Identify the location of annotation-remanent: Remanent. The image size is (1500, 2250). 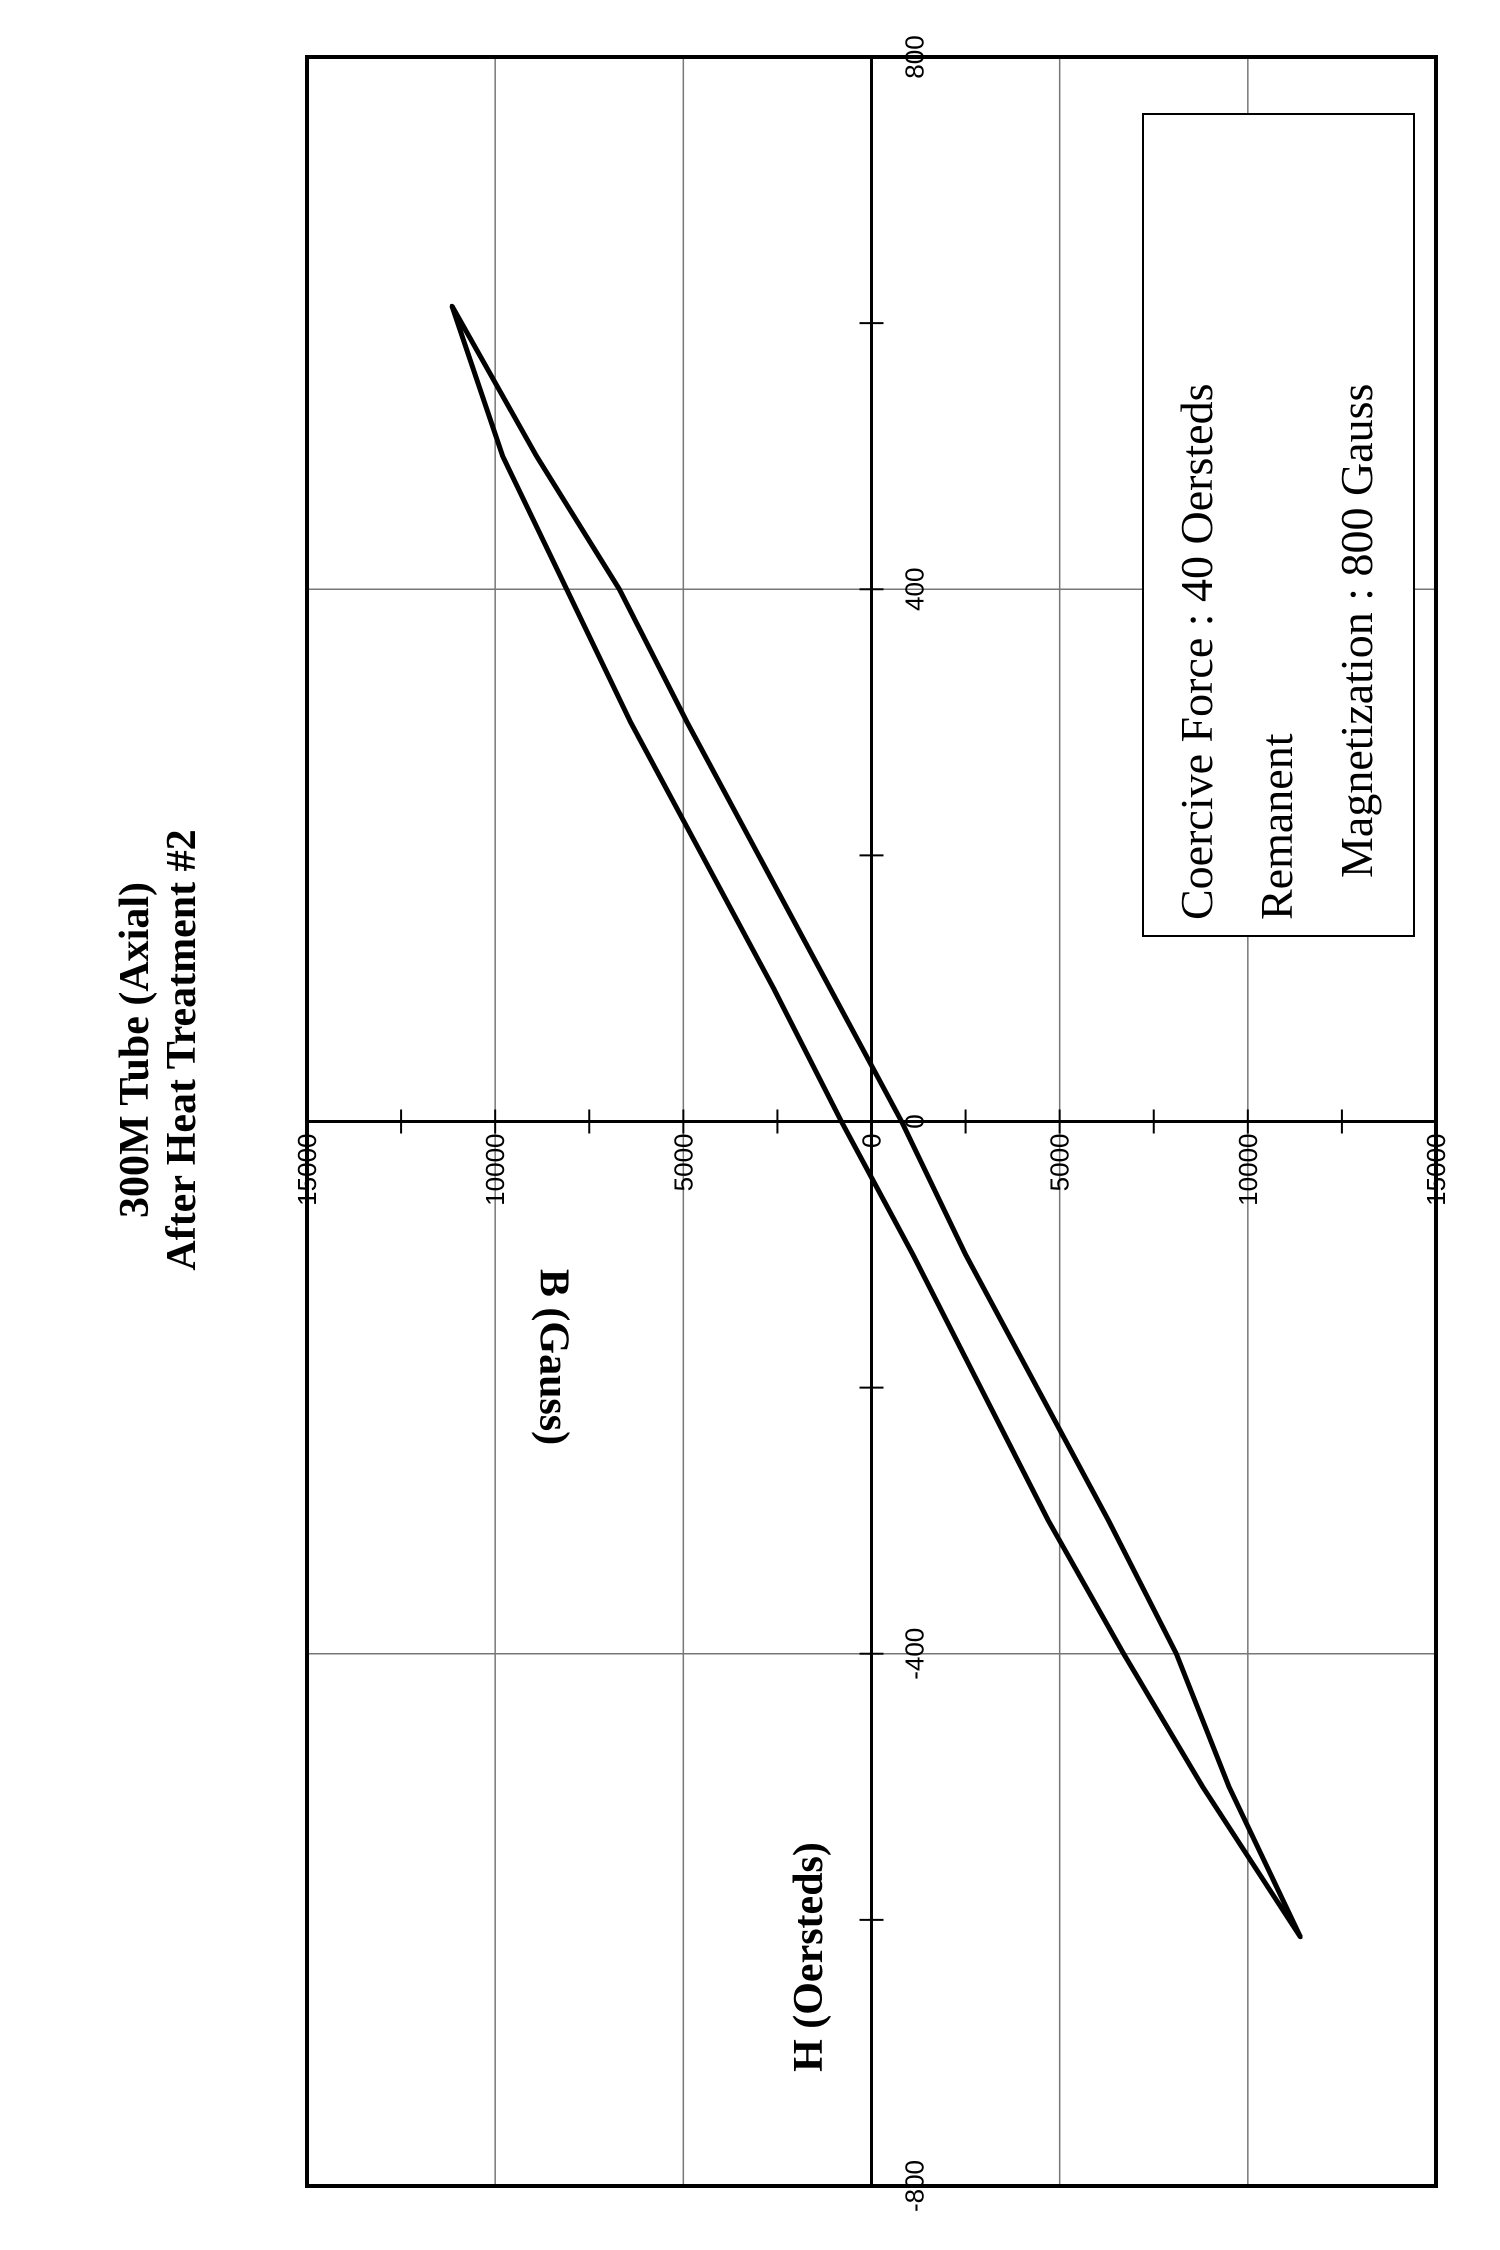
(1276, 826).